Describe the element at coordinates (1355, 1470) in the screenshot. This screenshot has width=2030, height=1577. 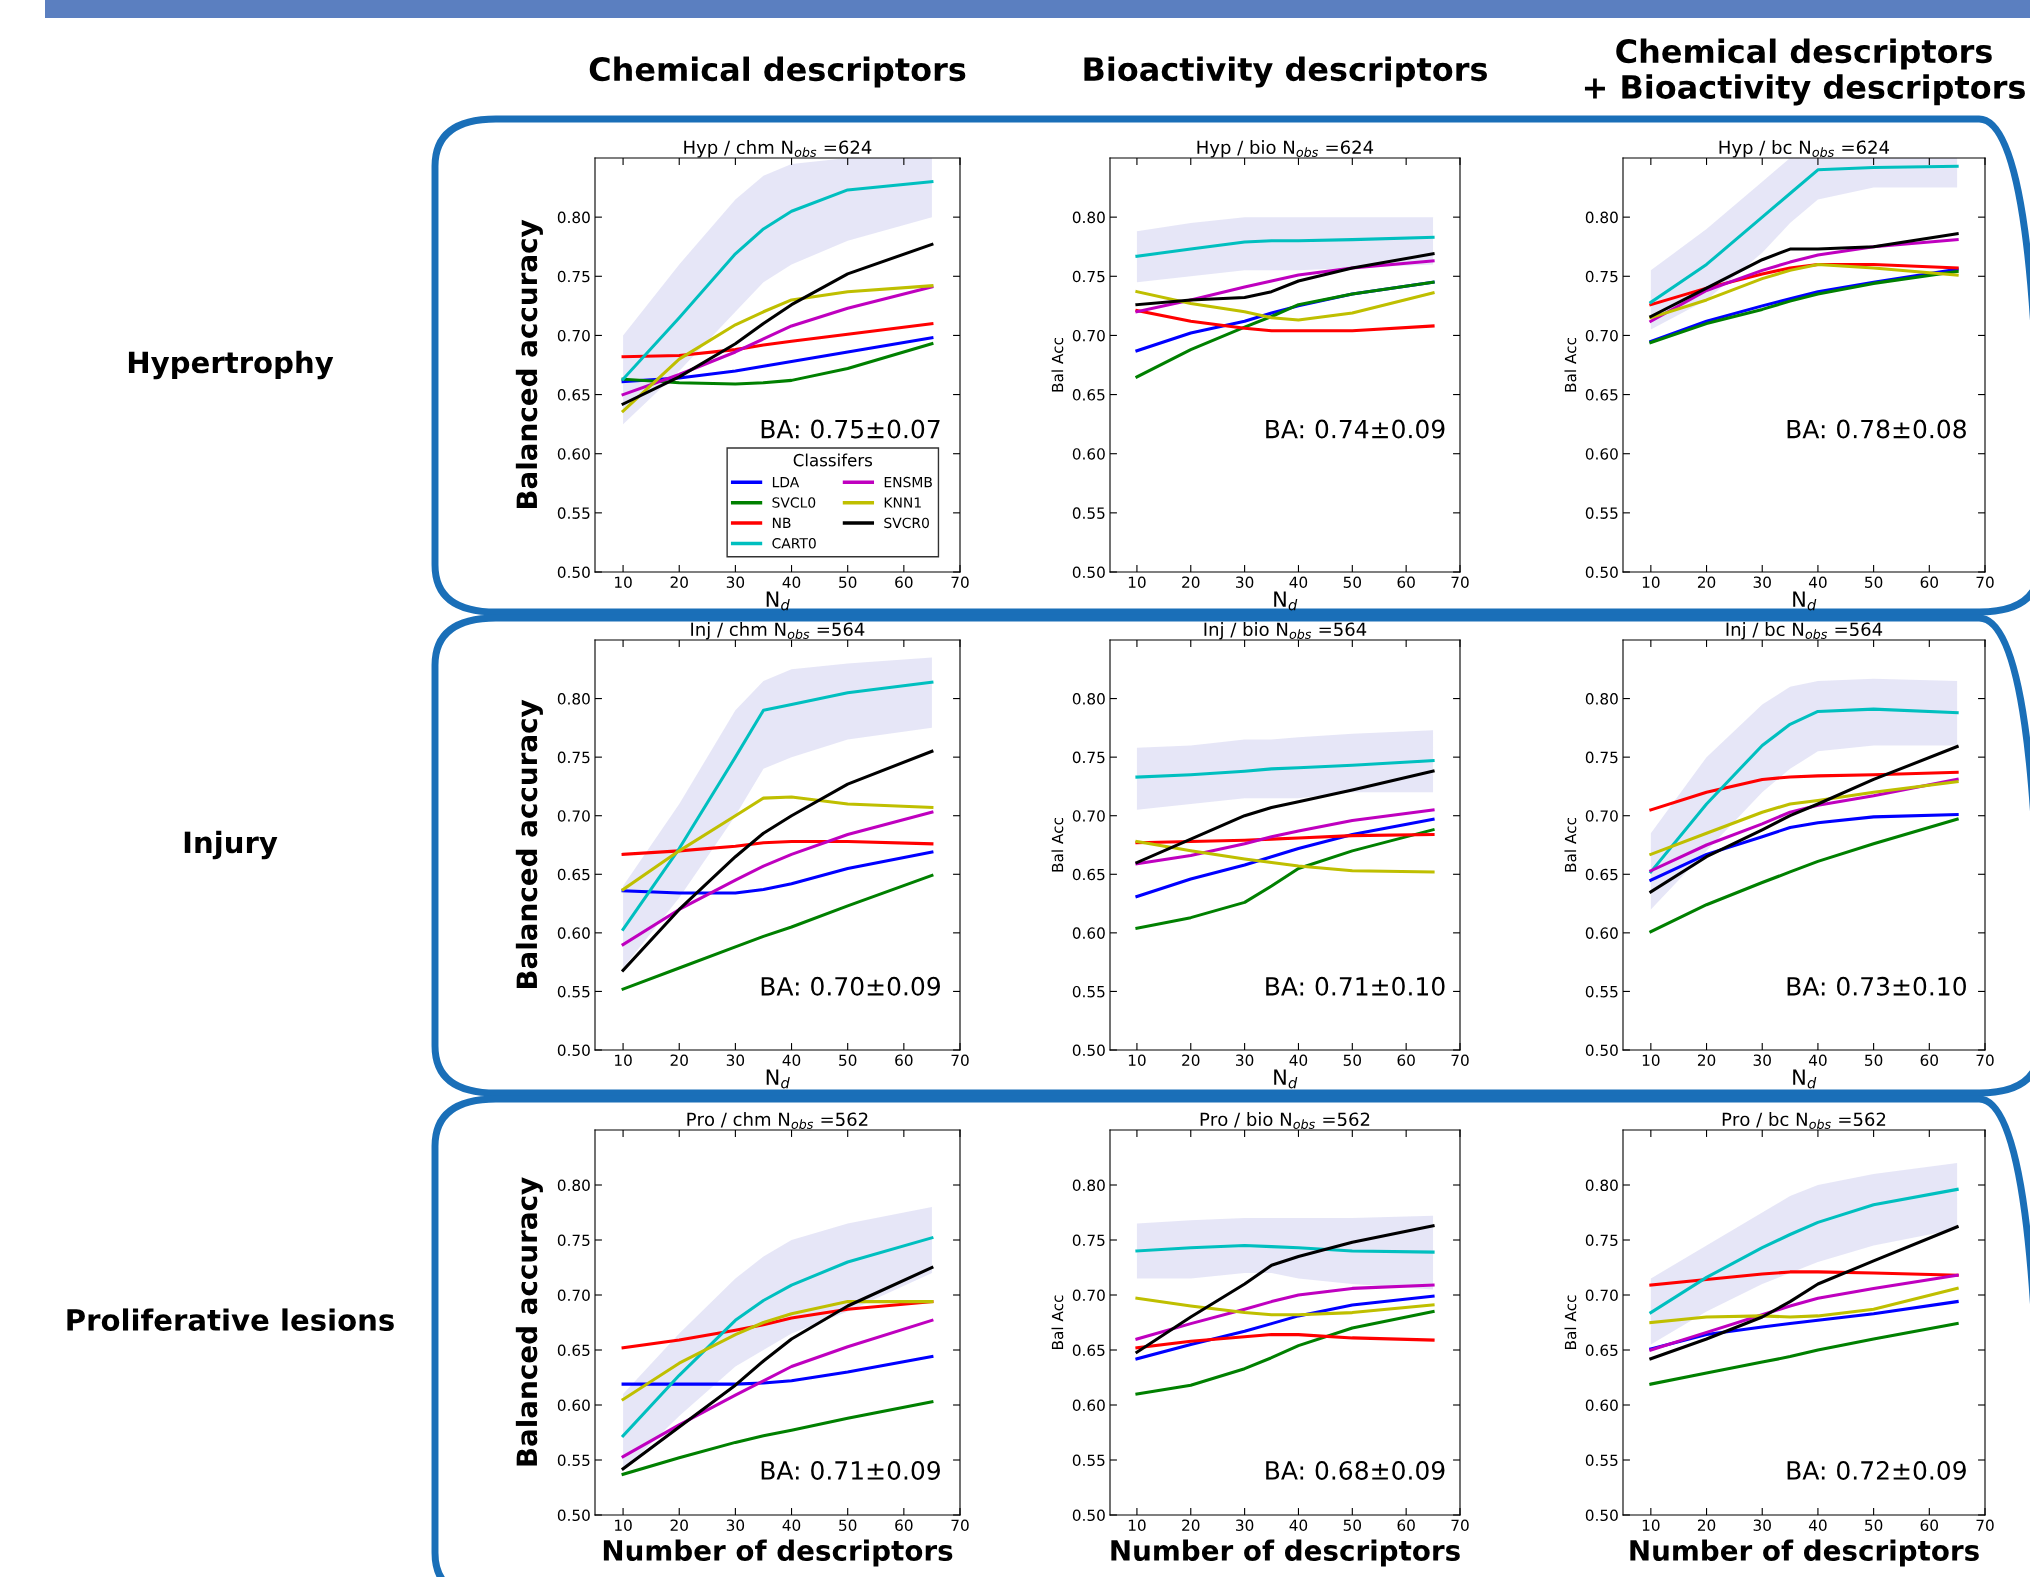
I see `annotation: BA: 0.68±0.09` at that location.